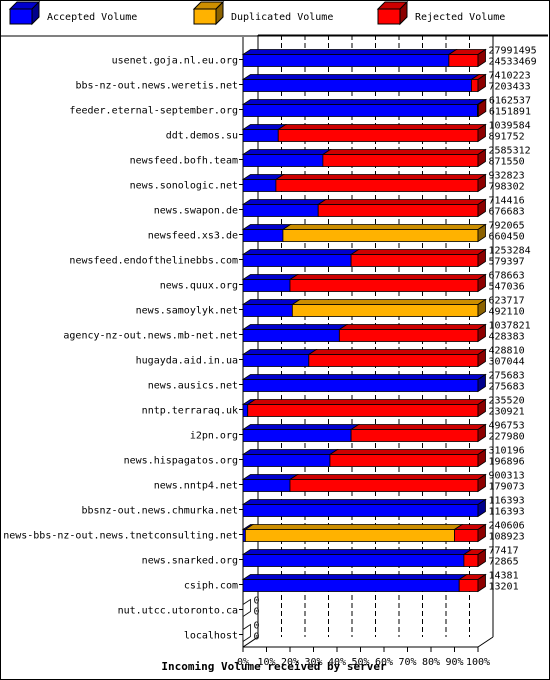 This screenshot has height=680, width=550. Describe the element at coordinates (504, 587) in the screenshot. I see `accepted-volume-label: 13201` at that location.